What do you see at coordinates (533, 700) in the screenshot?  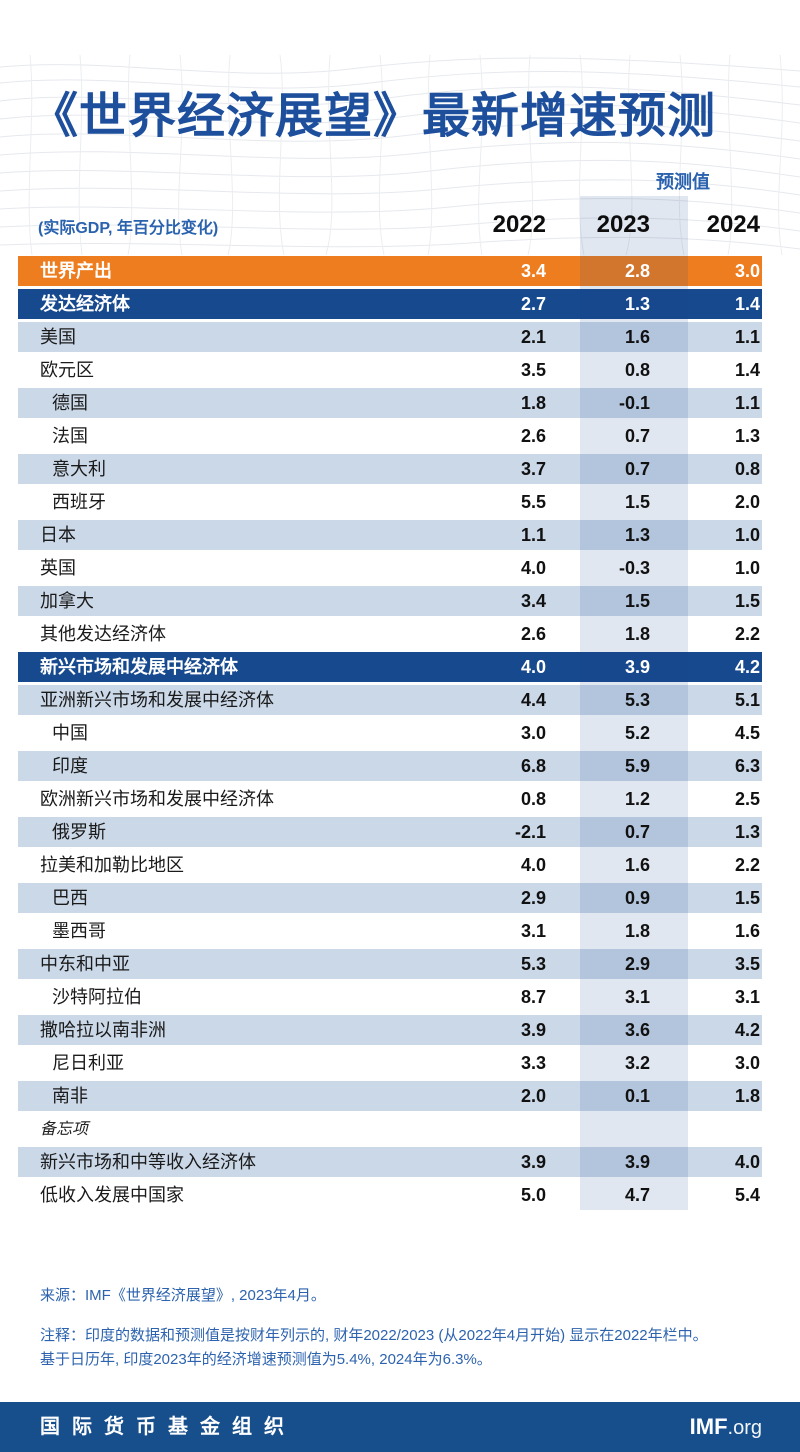 I see `row-value-2022: 4.4` at bounding box center [533, 700].